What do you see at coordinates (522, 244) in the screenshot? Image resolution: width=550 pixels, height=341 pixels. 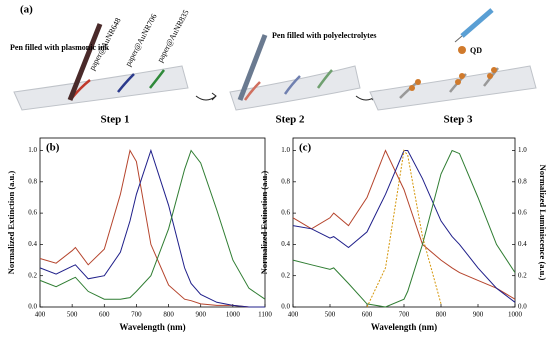 I see `y2-tick-label: 0.4` at bounding box center [522, 244].